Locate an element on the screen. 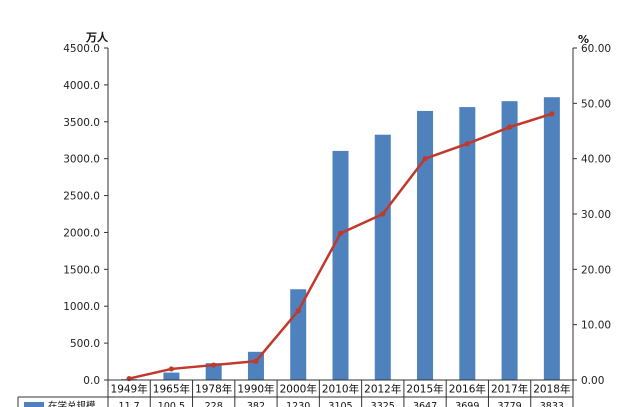 This screenshot has width=640, height=407. left-tick-label: 2500.0 is located at coordinates (81, 197).